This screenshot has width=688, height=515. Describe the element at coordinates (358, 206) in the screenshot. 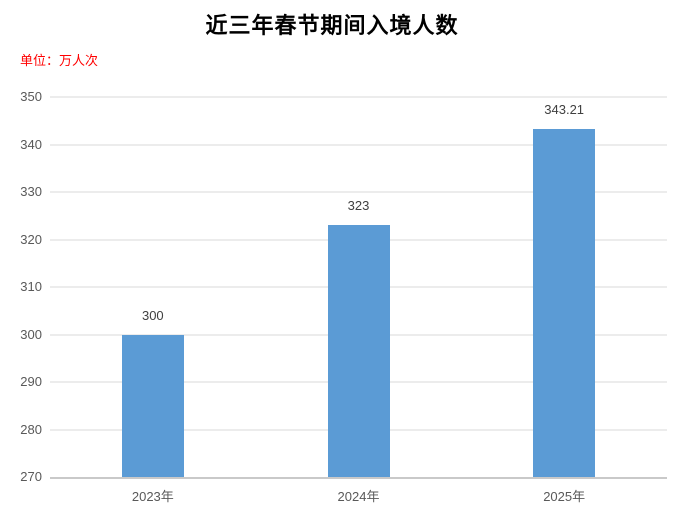

I see `bar-value-label: 323` at that location.